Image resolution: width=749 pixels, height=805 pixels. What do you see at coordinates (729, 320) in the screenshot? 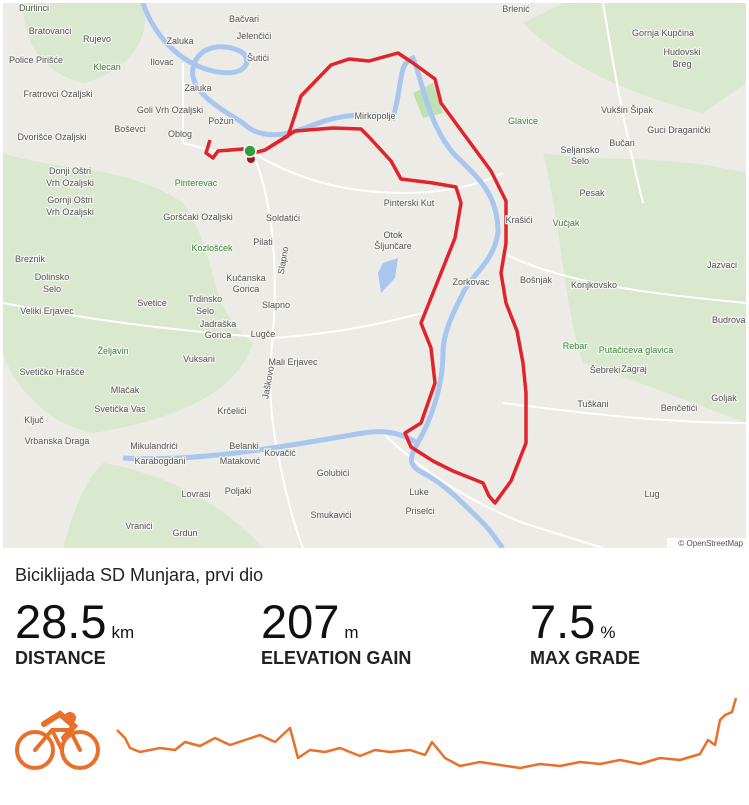
I see `place-label: Budrovac` at bounding box center [729, 320].